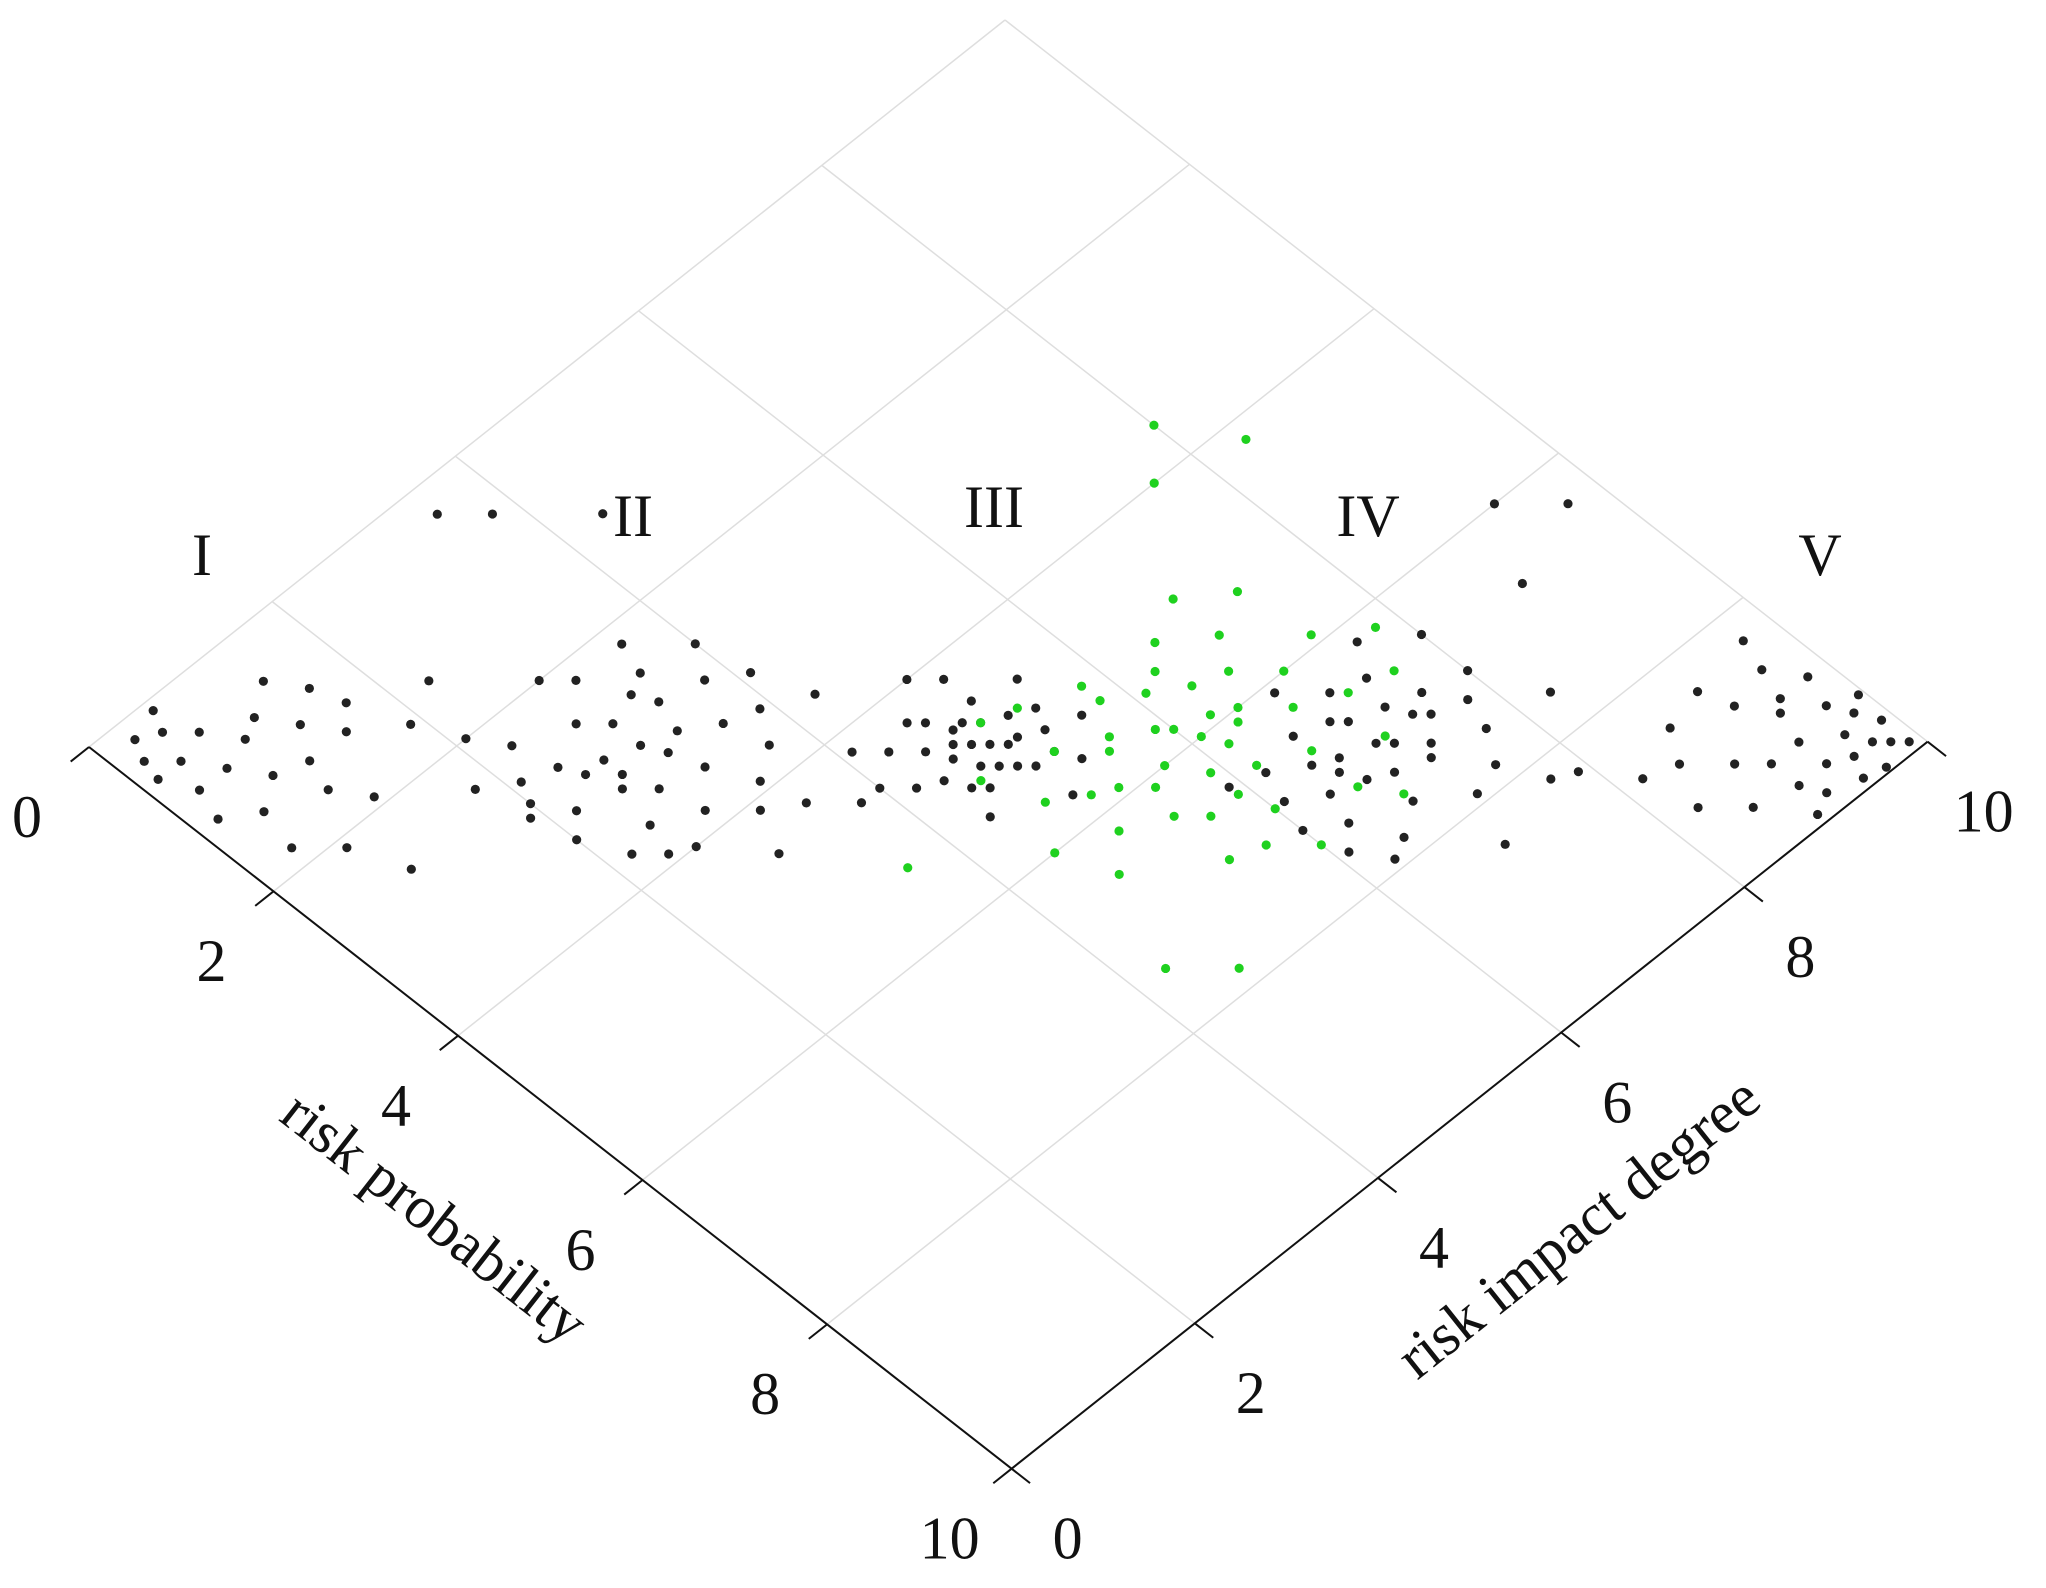 This screenshot has height=1588, width=2046. Describe the element at coordinates (633, 1187) in the screenshot. I see `y-tick` at that location.